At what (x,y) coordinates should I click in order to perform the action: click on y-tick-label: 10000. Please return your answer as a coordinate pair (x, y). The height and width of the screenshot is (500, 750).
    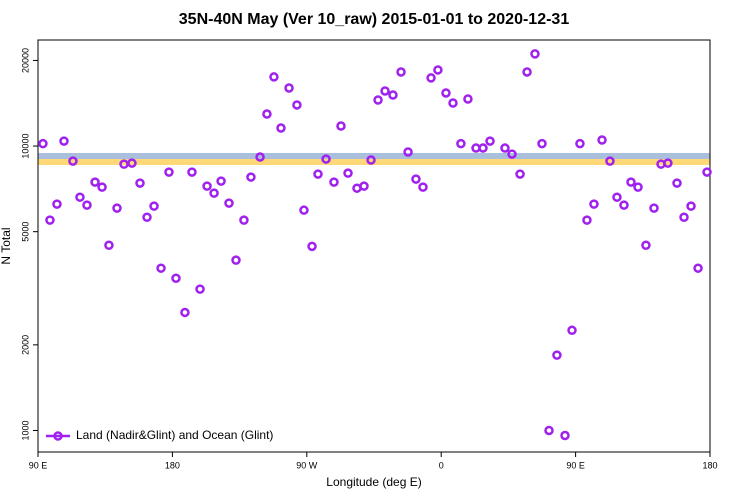
    Looking at the image, I should click on (25, 146).